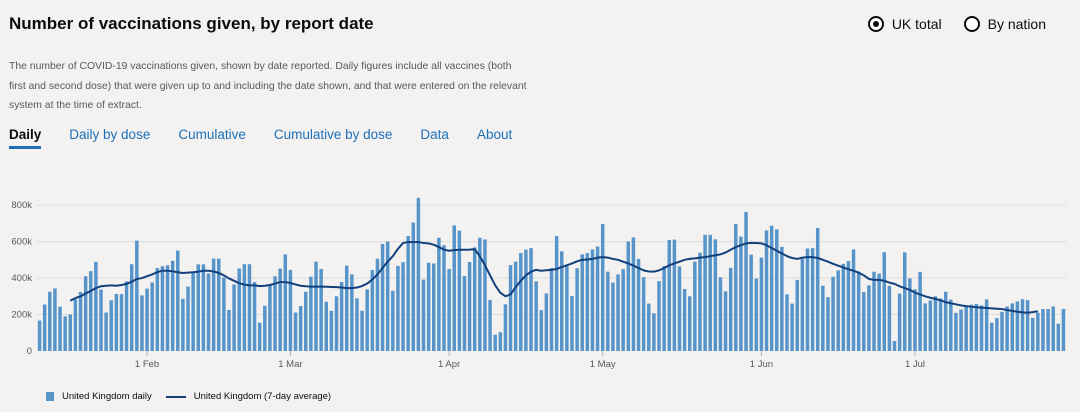 This screenshot has height=412, width=1080. Describe the element at coordinates (290, 364) in the screenshot. I see `x-tick-label: 1 Mar` at that location.